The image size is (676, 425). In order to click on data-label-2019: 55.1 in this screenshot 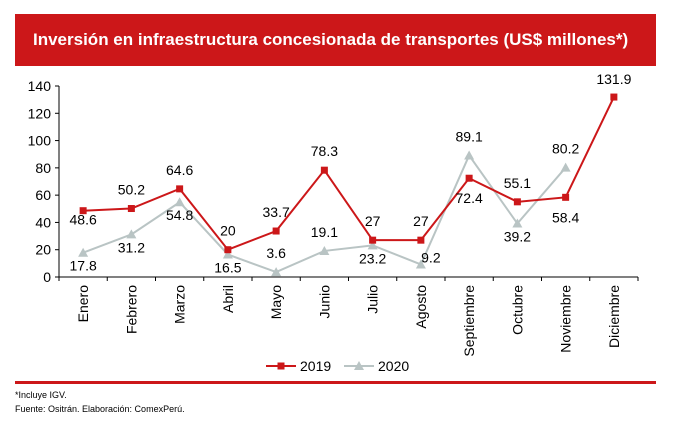, I will do `click(517, 183)`.